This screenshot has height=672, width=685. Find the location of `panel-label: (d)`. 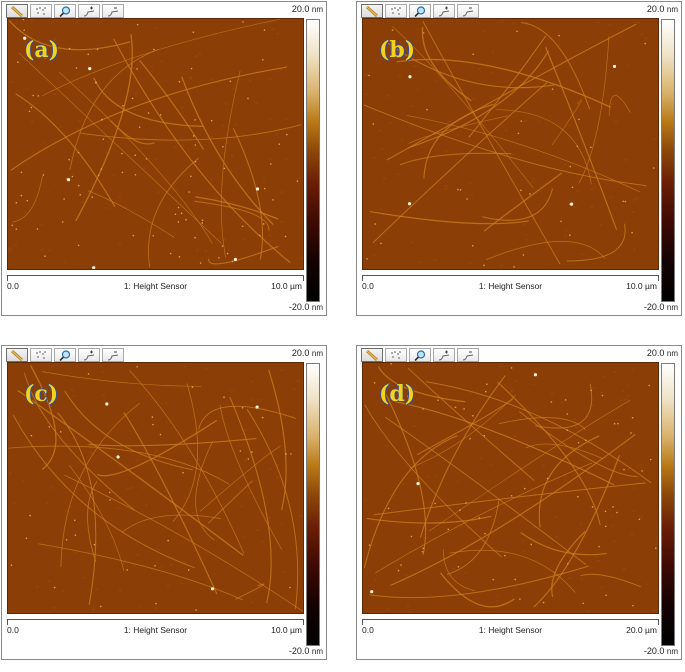

panel-label: (d) is located at coordinates (397, 394).